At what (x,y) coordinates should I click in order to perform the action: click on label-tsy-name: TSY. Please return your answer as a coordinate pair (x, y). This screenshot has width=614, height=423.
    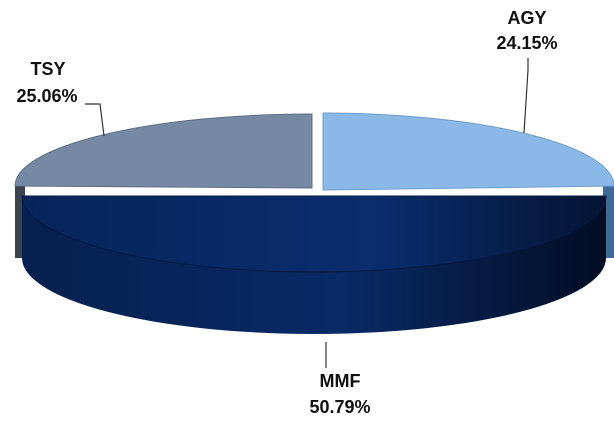
    Looking at the image, I should click on (47, 69).